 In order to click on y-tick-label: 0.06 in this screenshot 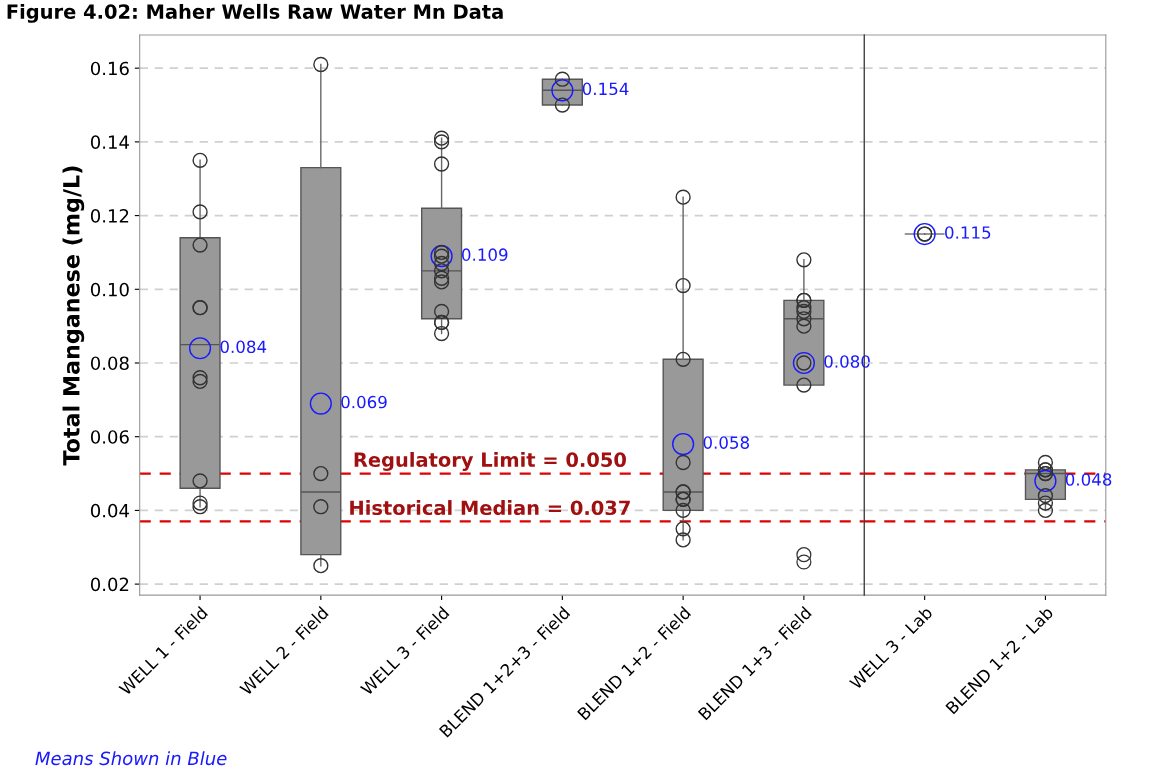, I will do `click(109, 437)`.